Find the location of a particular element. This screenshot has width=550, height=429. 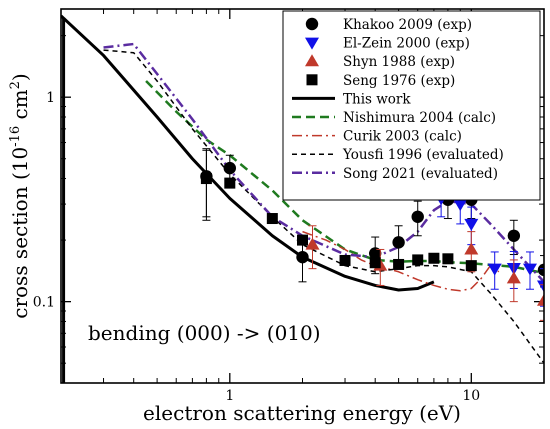

y-axis-title-exp: -16 is located at coordinates (15, 136).